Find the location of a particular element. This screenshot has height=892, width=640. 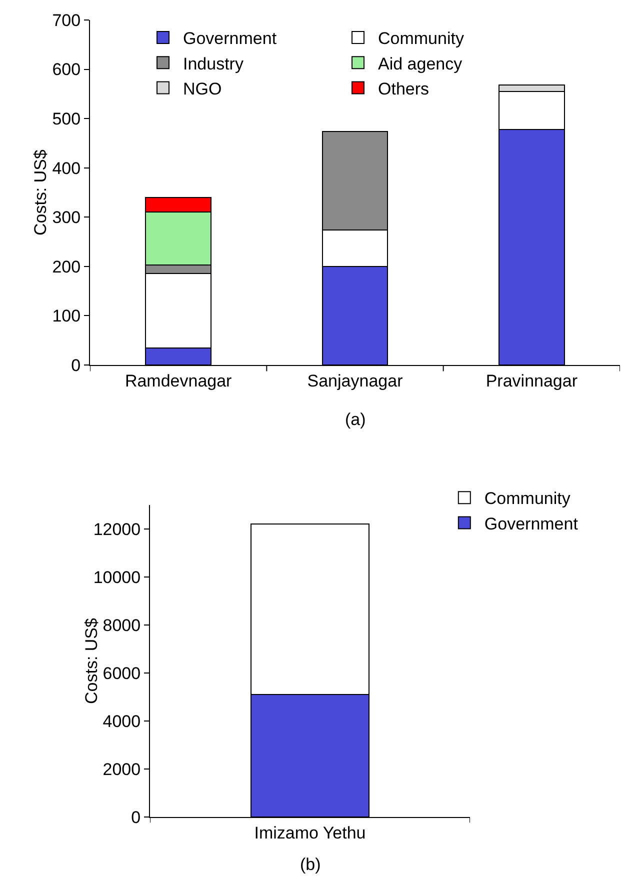

text: (a) is located at coordinates (355, 419).